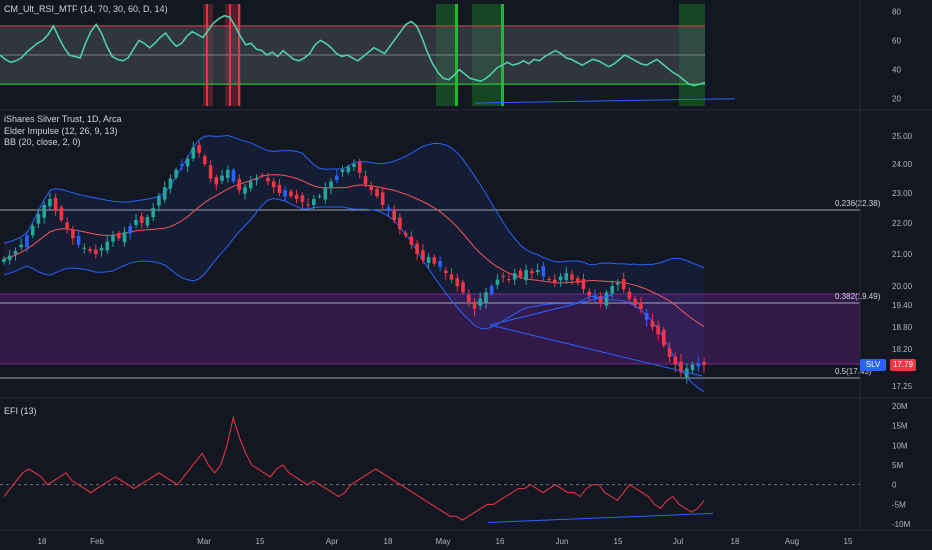 The width and height of the screenshot is (932, 550). Describe the element at coordinates (873, 365) in the screenshot. I see `symbol-tag: SLV` at that location.